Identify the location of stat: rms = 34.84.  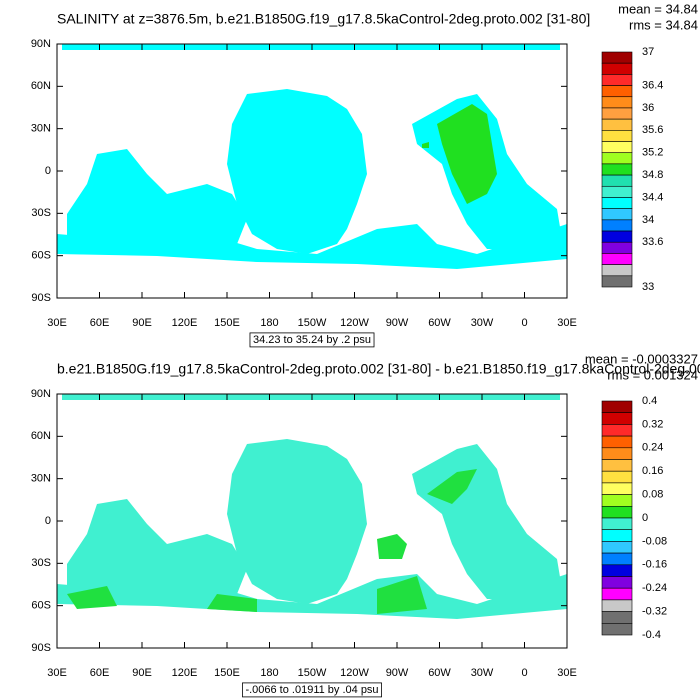
(663, 24).